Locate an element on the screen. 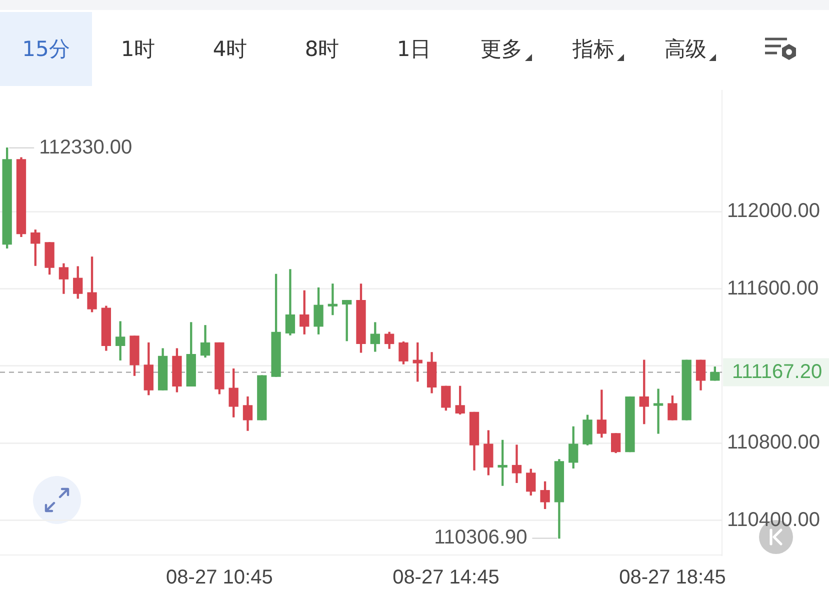 Image resolution: width=829 pixels, height=607 pixels. ref-line-label: 111167.20 is located at coordinates (777, 371).